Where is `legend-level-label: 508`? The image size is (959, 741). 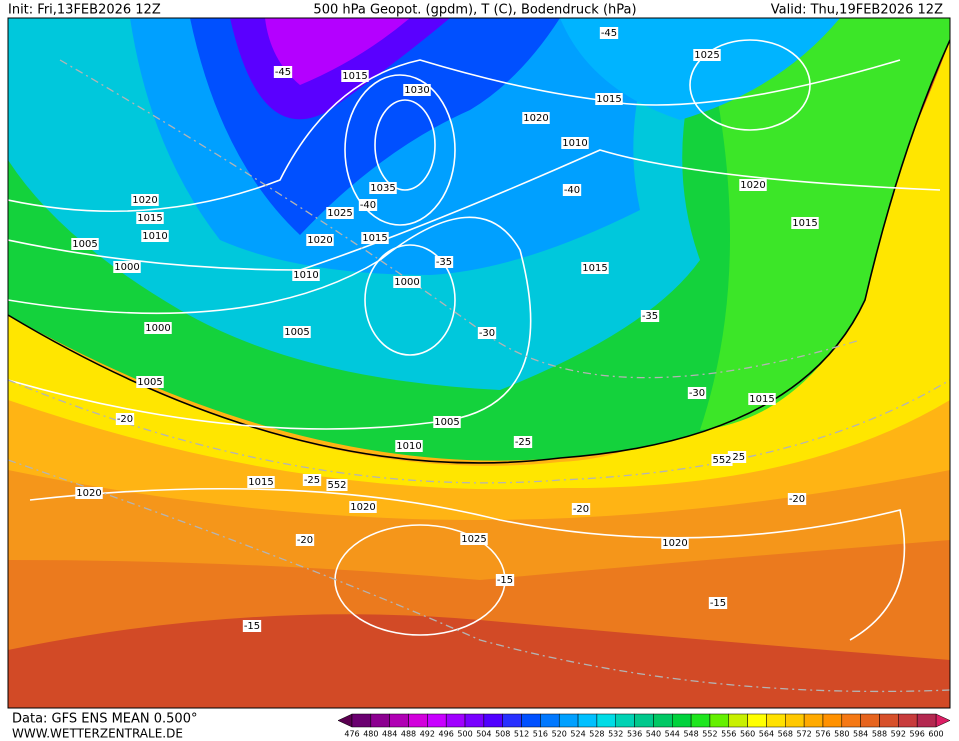 legend-level-label: 508 is located at coordinates (502, 734).